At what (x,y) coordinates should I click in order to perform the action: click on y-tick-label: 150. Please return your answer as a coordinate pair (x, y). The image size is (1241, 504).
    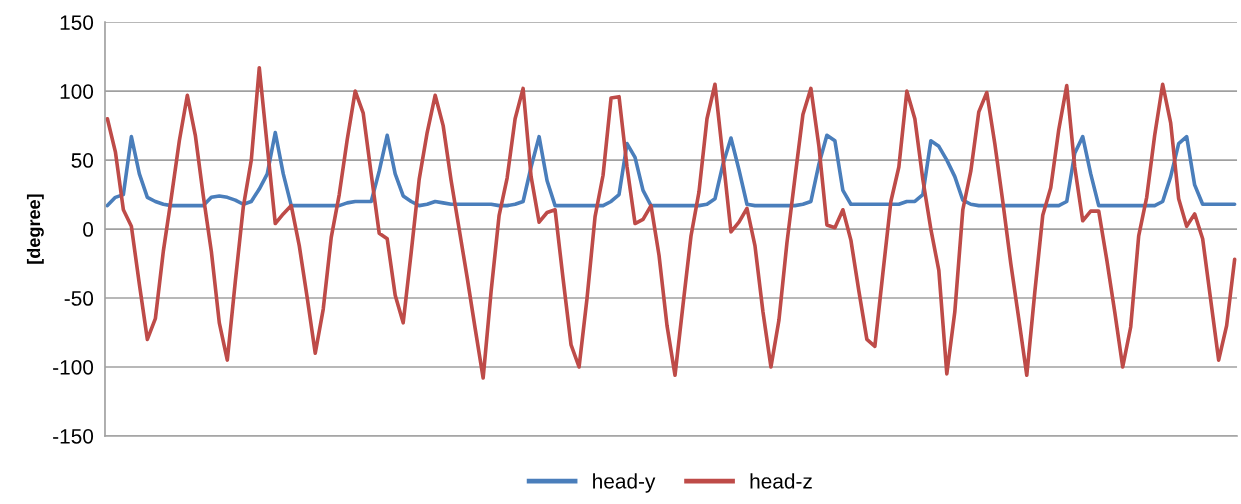
    Looking at the image, I should click on (77, 22).